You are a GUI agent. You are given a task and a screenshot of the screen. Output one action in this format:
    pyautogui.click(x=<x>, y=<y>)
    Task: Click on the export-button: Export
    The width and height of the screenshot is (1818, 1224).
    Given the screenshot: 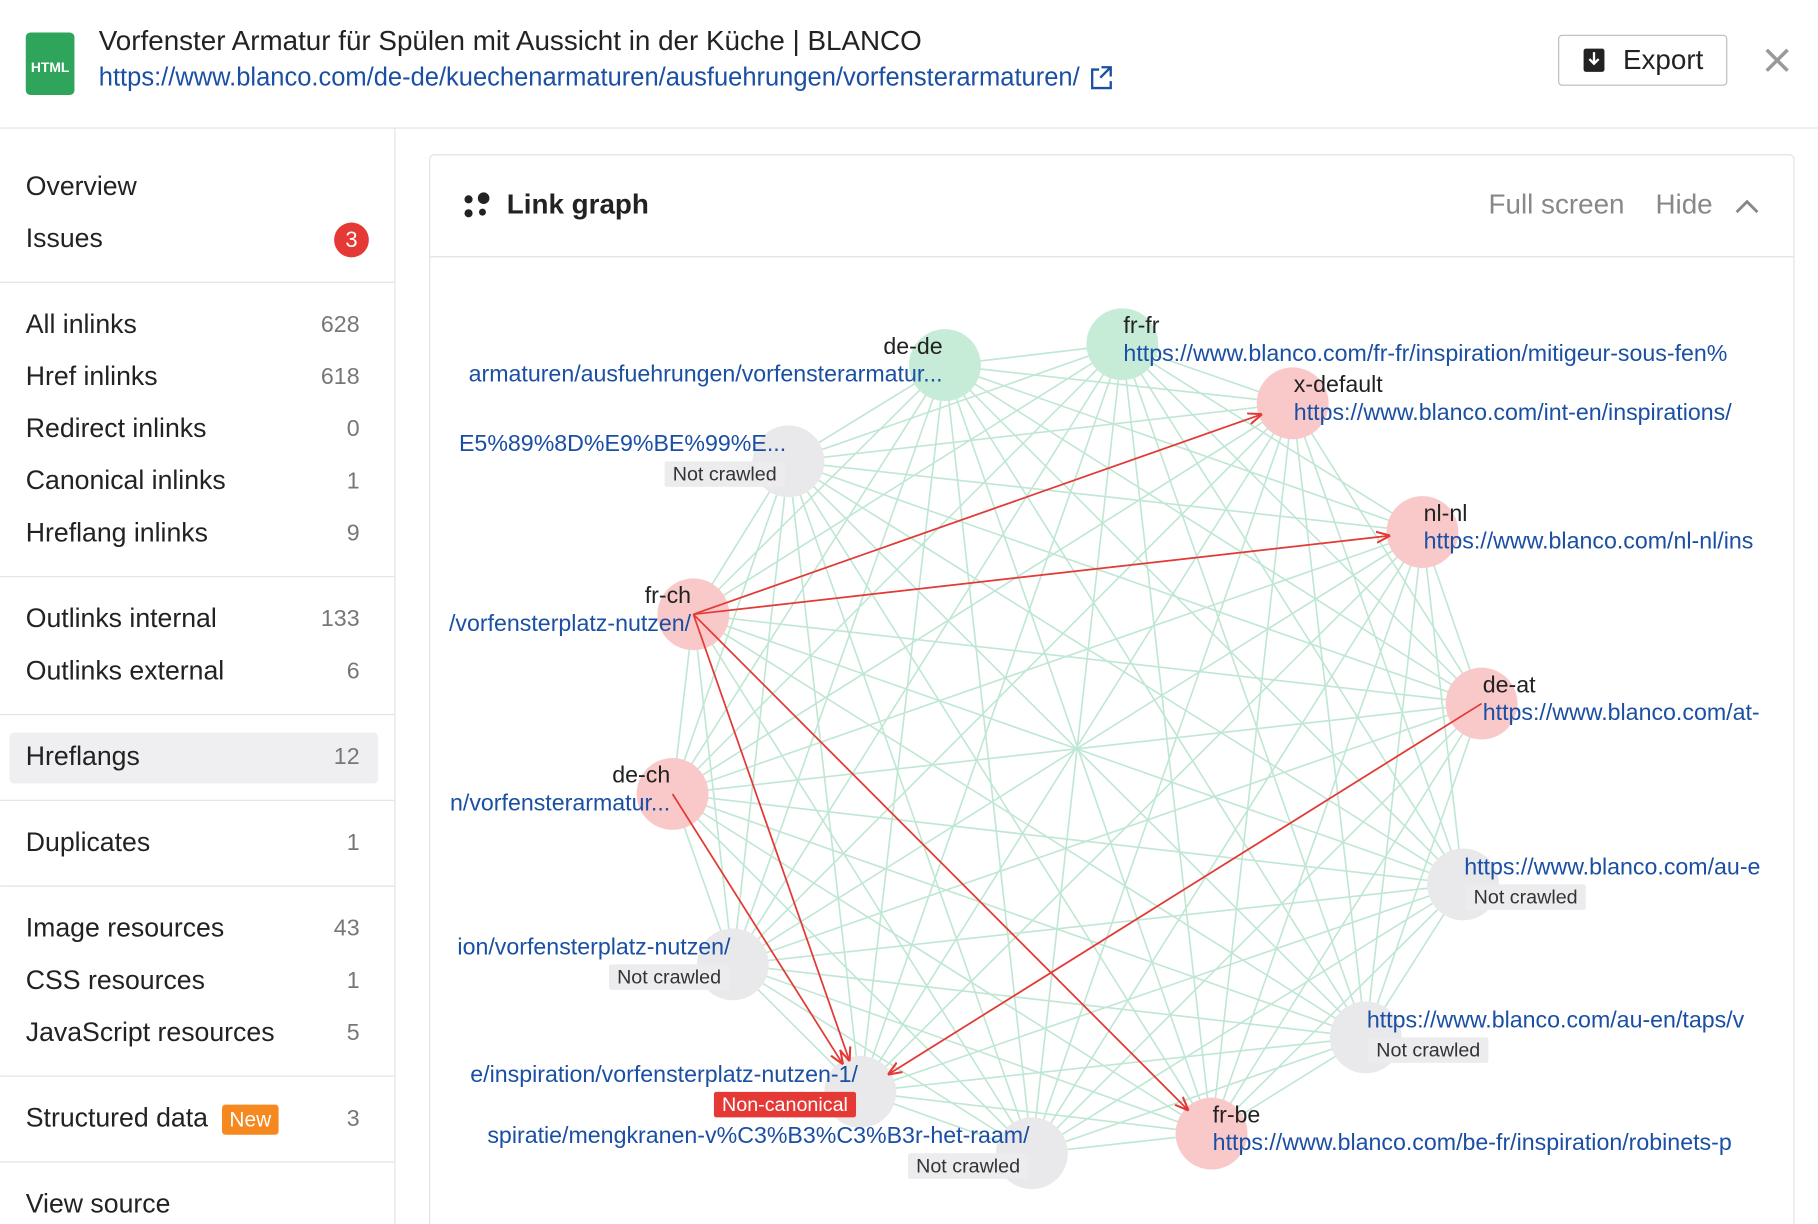 What is the action you would take?
    pyautogui.click(x=1643, y=60)
    